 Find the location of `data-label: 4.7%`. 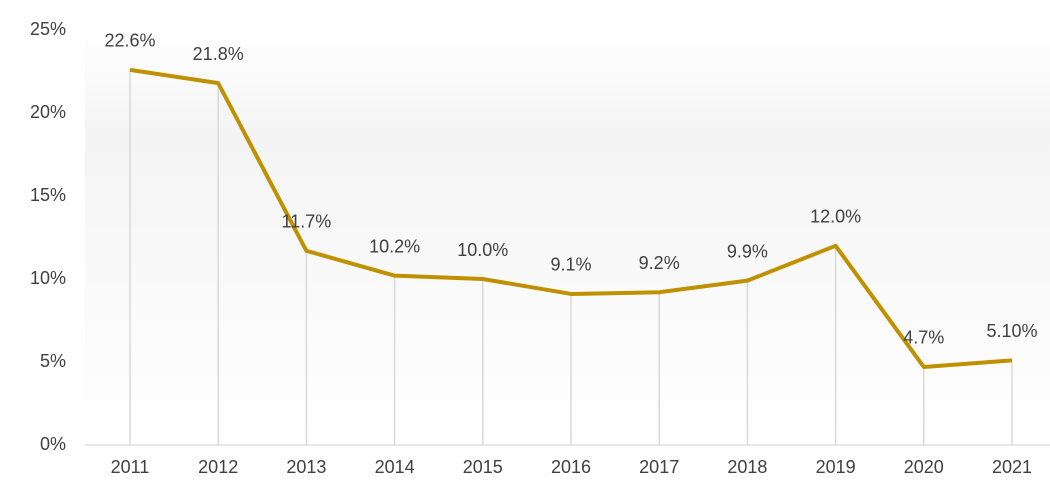

data-label: 4.7% is located at coordinates (923, 338).